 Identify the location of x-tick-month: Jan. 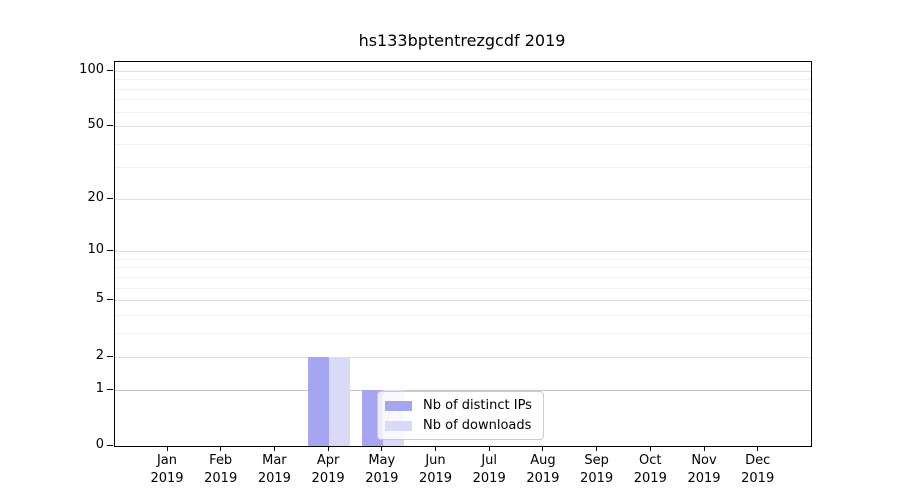
(167, 460).